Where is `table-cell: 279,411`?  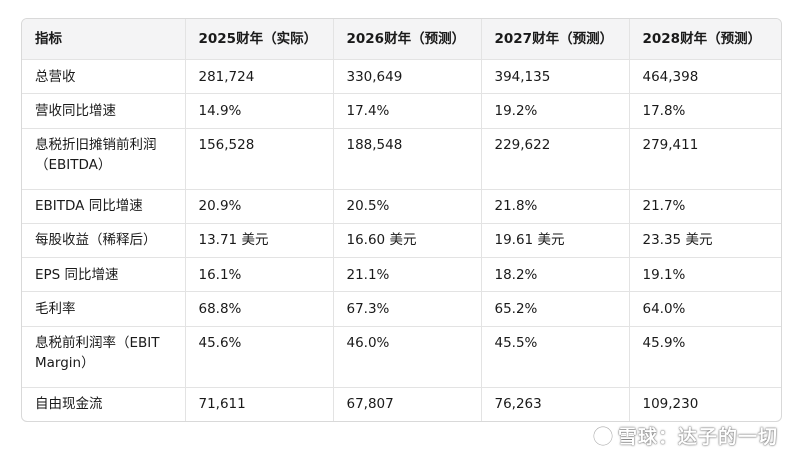
table-cell: 279,411 is located at coordinates (705, 159).